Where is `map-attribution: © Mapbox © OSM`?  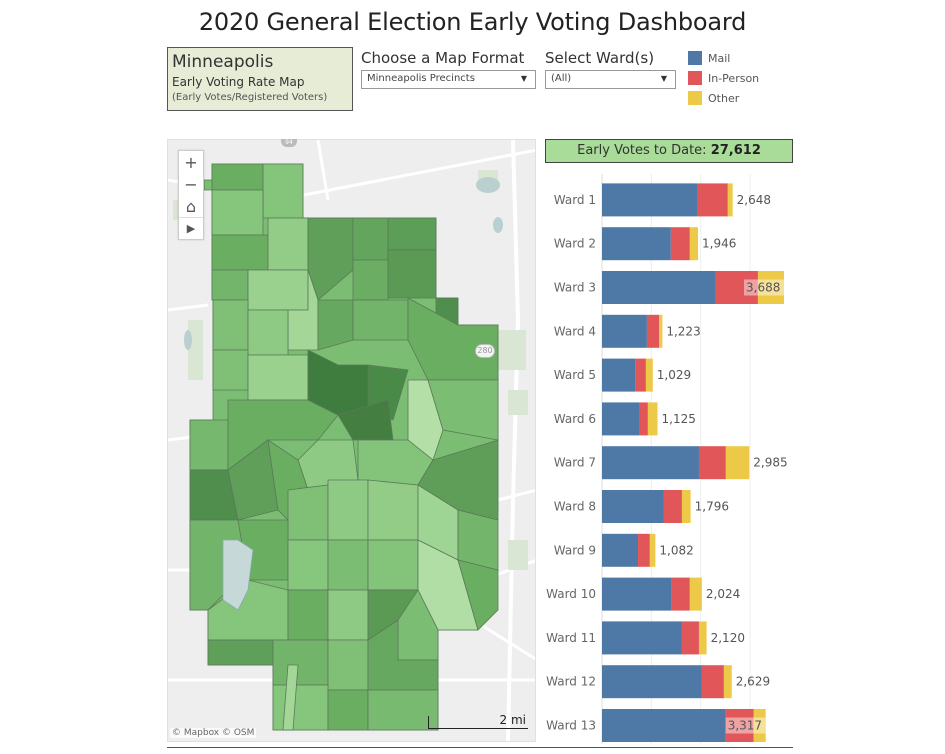
map-attribution: © Mapbox © OSM is located at coordinates (213, 733).